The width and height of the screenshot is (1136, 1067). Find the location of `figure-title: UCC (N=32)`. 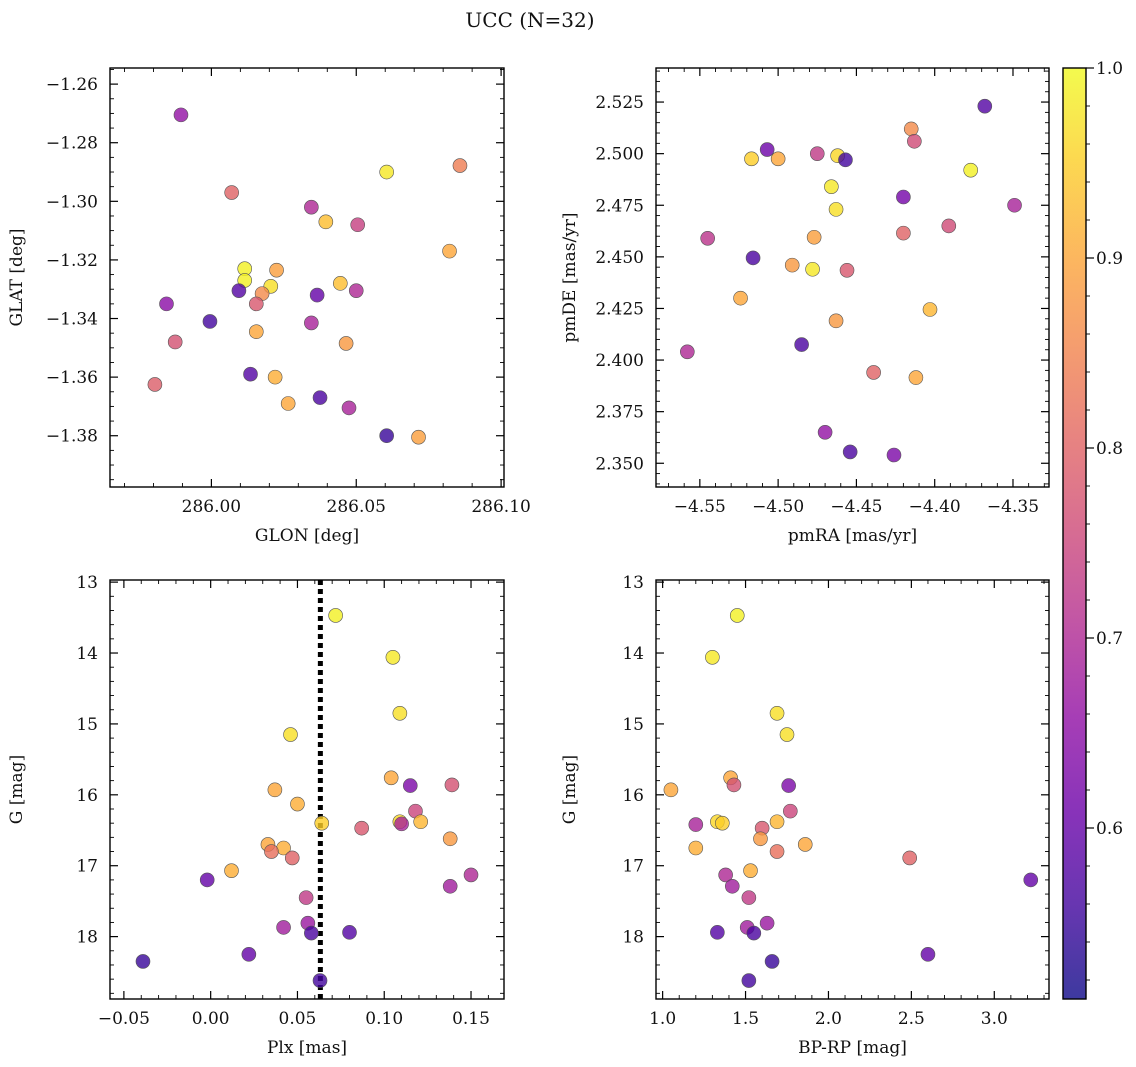

figure-title: UCC (N=32) is located at coordinates (529, 20).